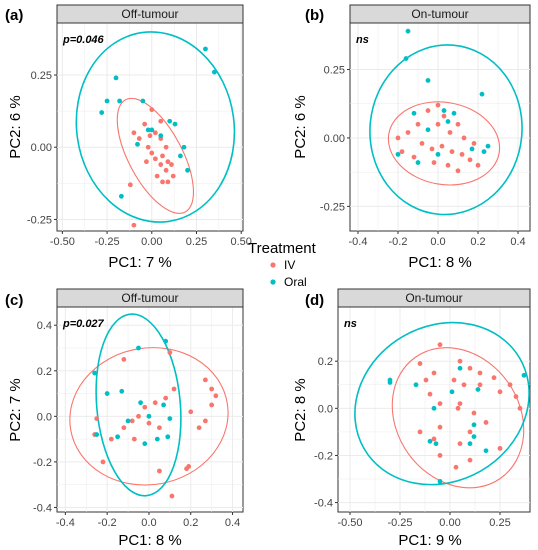  Describe the element at coordinates (323, 504) in the screenshot. I see `y-tick-label: -0.4` at that location.